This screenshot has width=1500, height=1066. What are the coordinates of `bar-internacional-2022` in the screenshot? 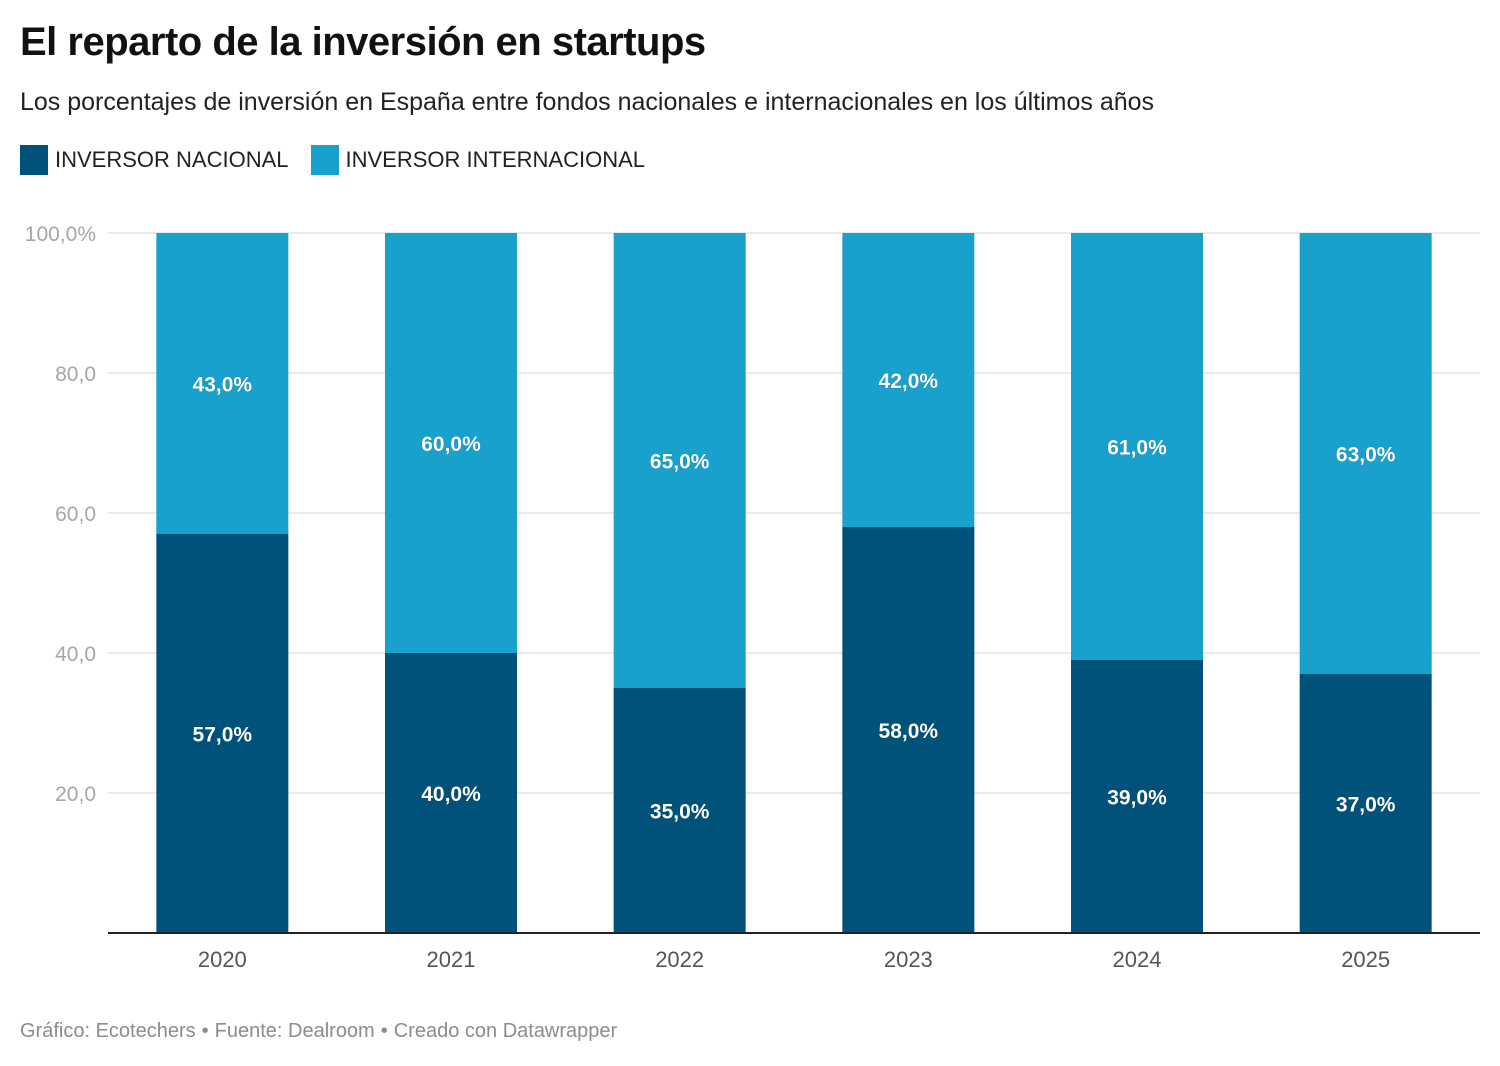 It's located at (679, 460).